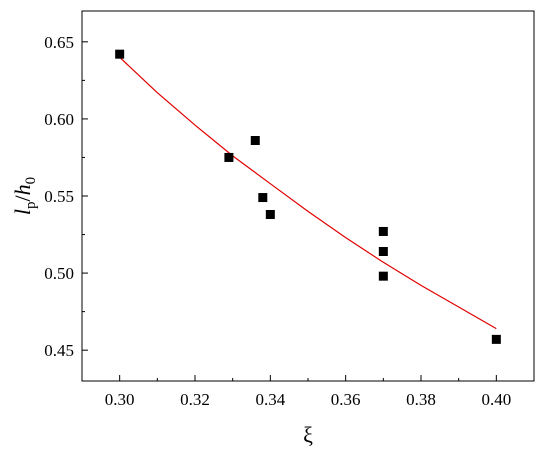 The image size is (550, 462). What do you see at coordinates (270, 399) in the screenshot?
I see `x-tick-label: 0.34` at bounding box center [270, 399].